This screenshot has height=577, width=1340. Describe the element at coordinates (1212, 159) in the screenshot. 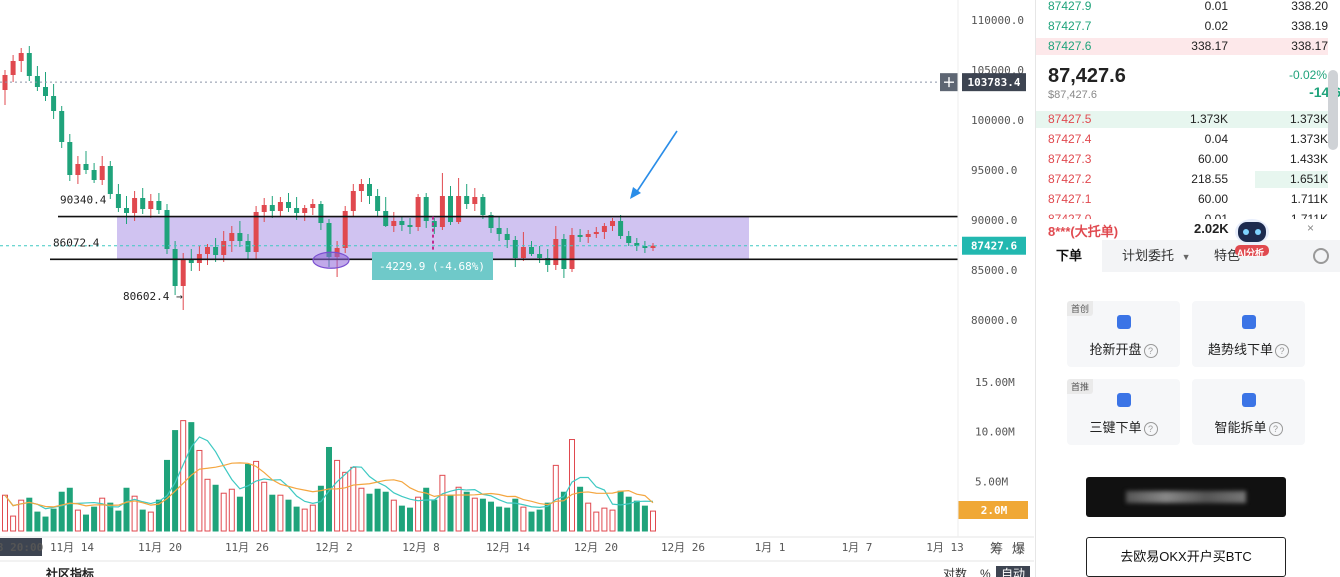

I see `orderbook-size: 60.00` at that location.